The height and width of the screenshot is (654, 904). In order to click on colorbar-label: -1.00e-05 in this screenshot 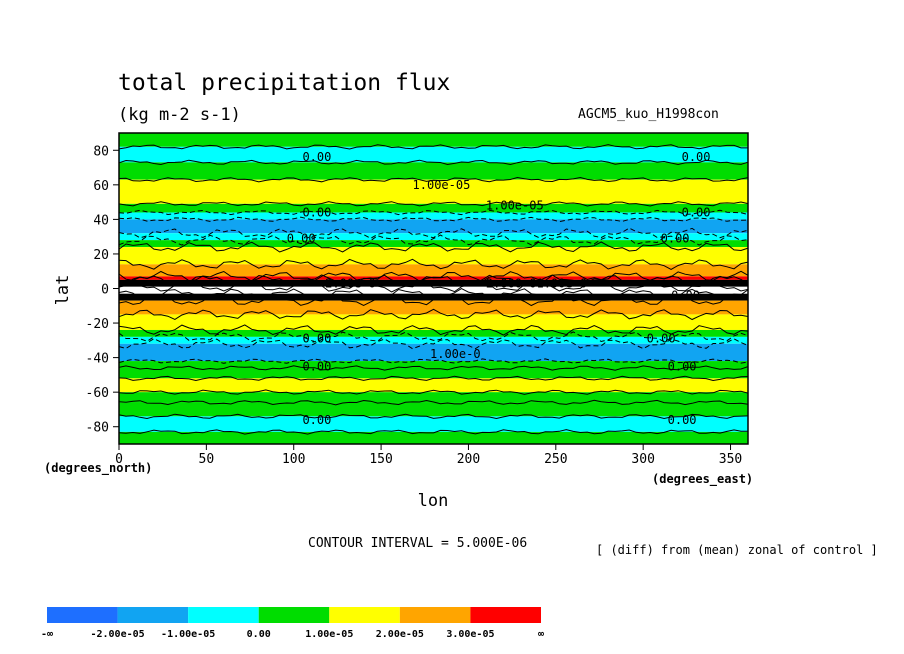, I will do `click(188, 634)`.